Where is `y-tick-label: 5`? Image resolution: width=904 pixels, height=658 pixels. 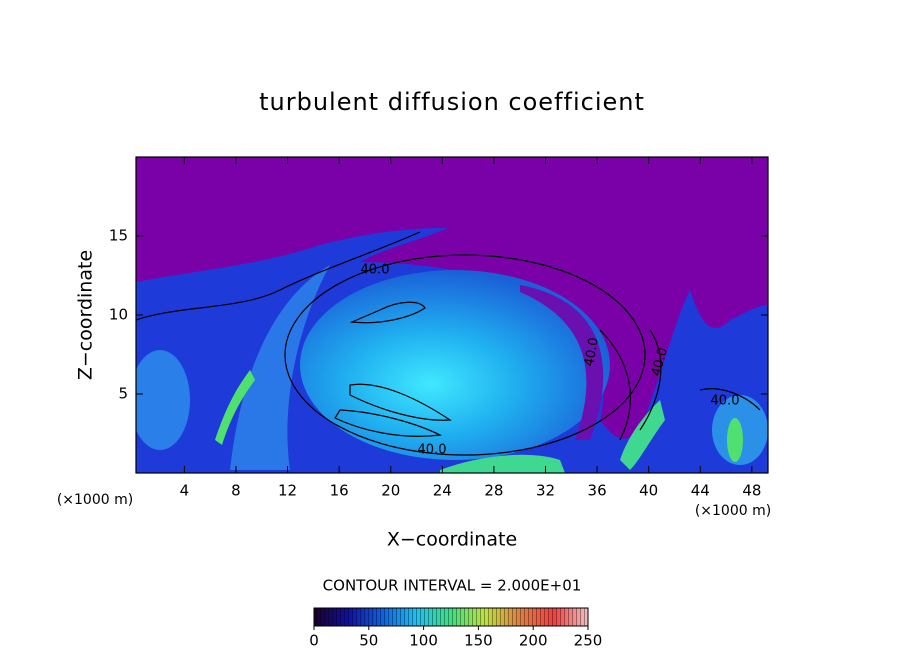 y-tick-label: 5 is located at coordinates (123, 394).